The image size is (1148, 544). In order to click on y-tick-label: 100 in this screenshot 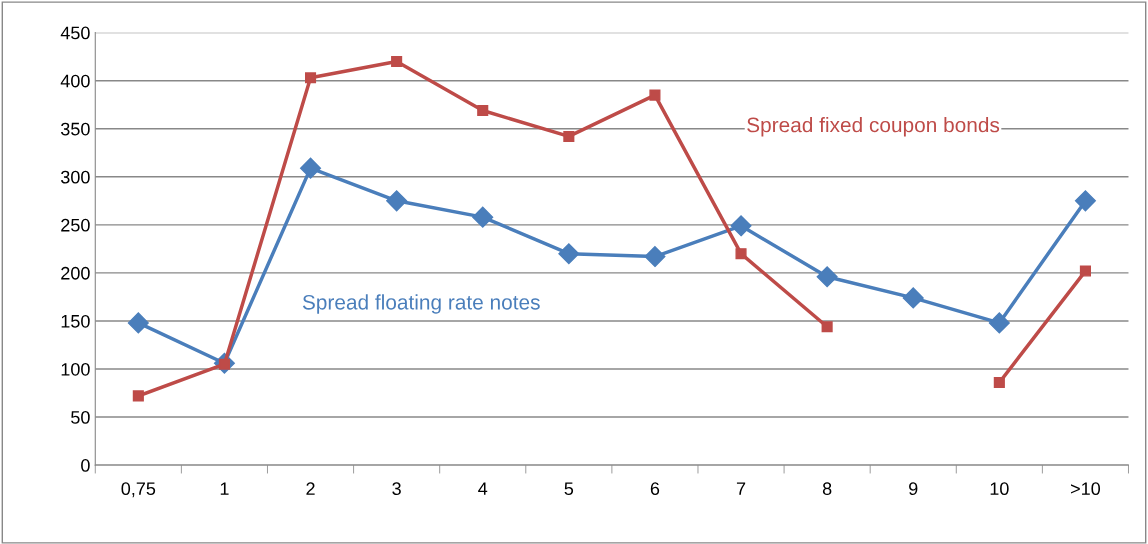, I will do `click(75, 369)`.